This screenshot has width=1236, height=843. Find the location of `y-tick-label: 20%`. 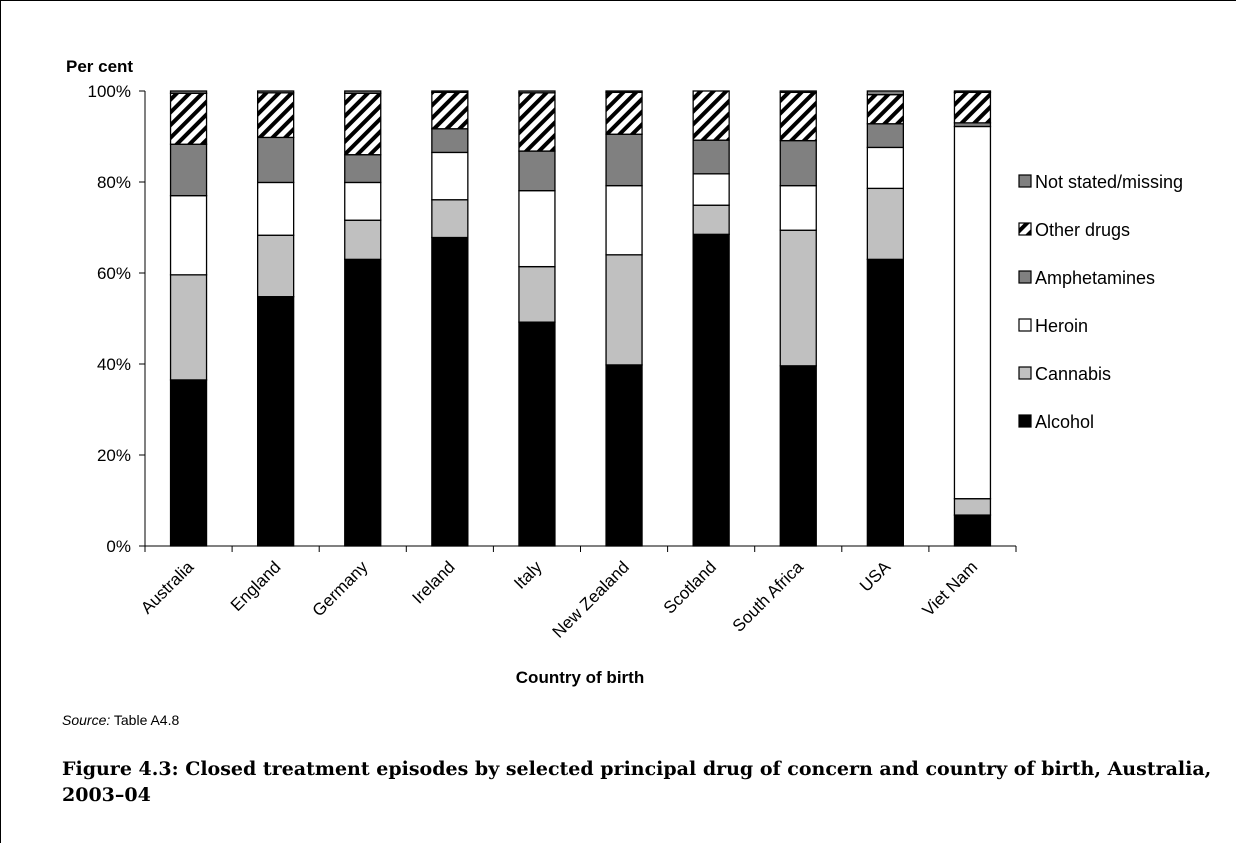

y-tick-label: 20% is located at coordinates (114, 455).